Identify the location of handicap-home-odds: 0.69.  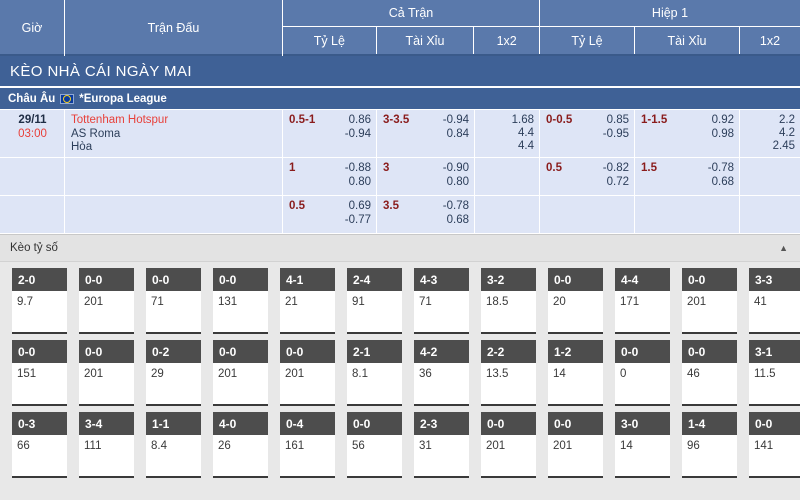
(359, 206).